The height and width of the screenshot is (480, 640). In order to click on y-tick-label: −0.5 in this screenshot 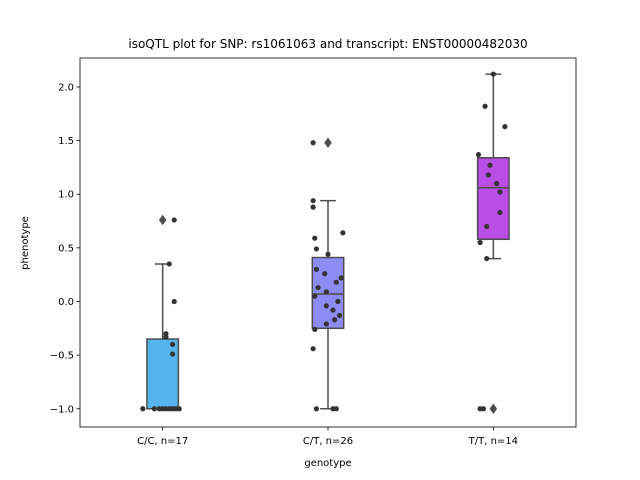, I will do `click(62, 356)`.